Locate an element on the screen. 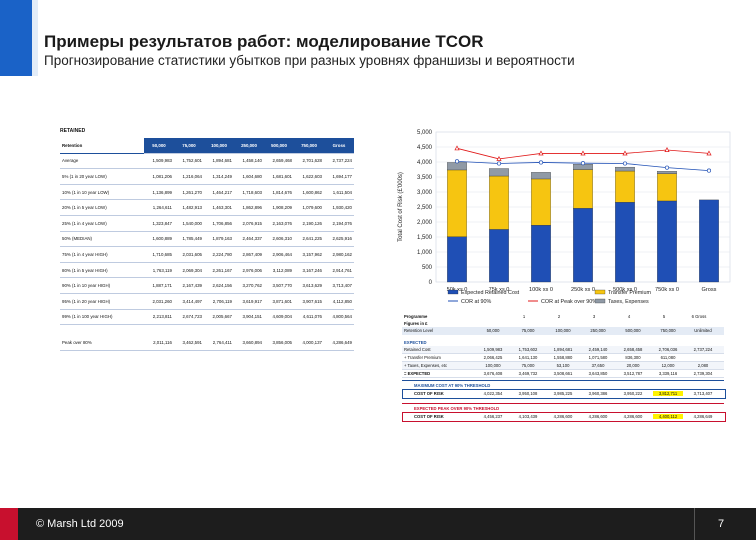  table-cell: 1,482,913 is located at coordinates (189, 207).